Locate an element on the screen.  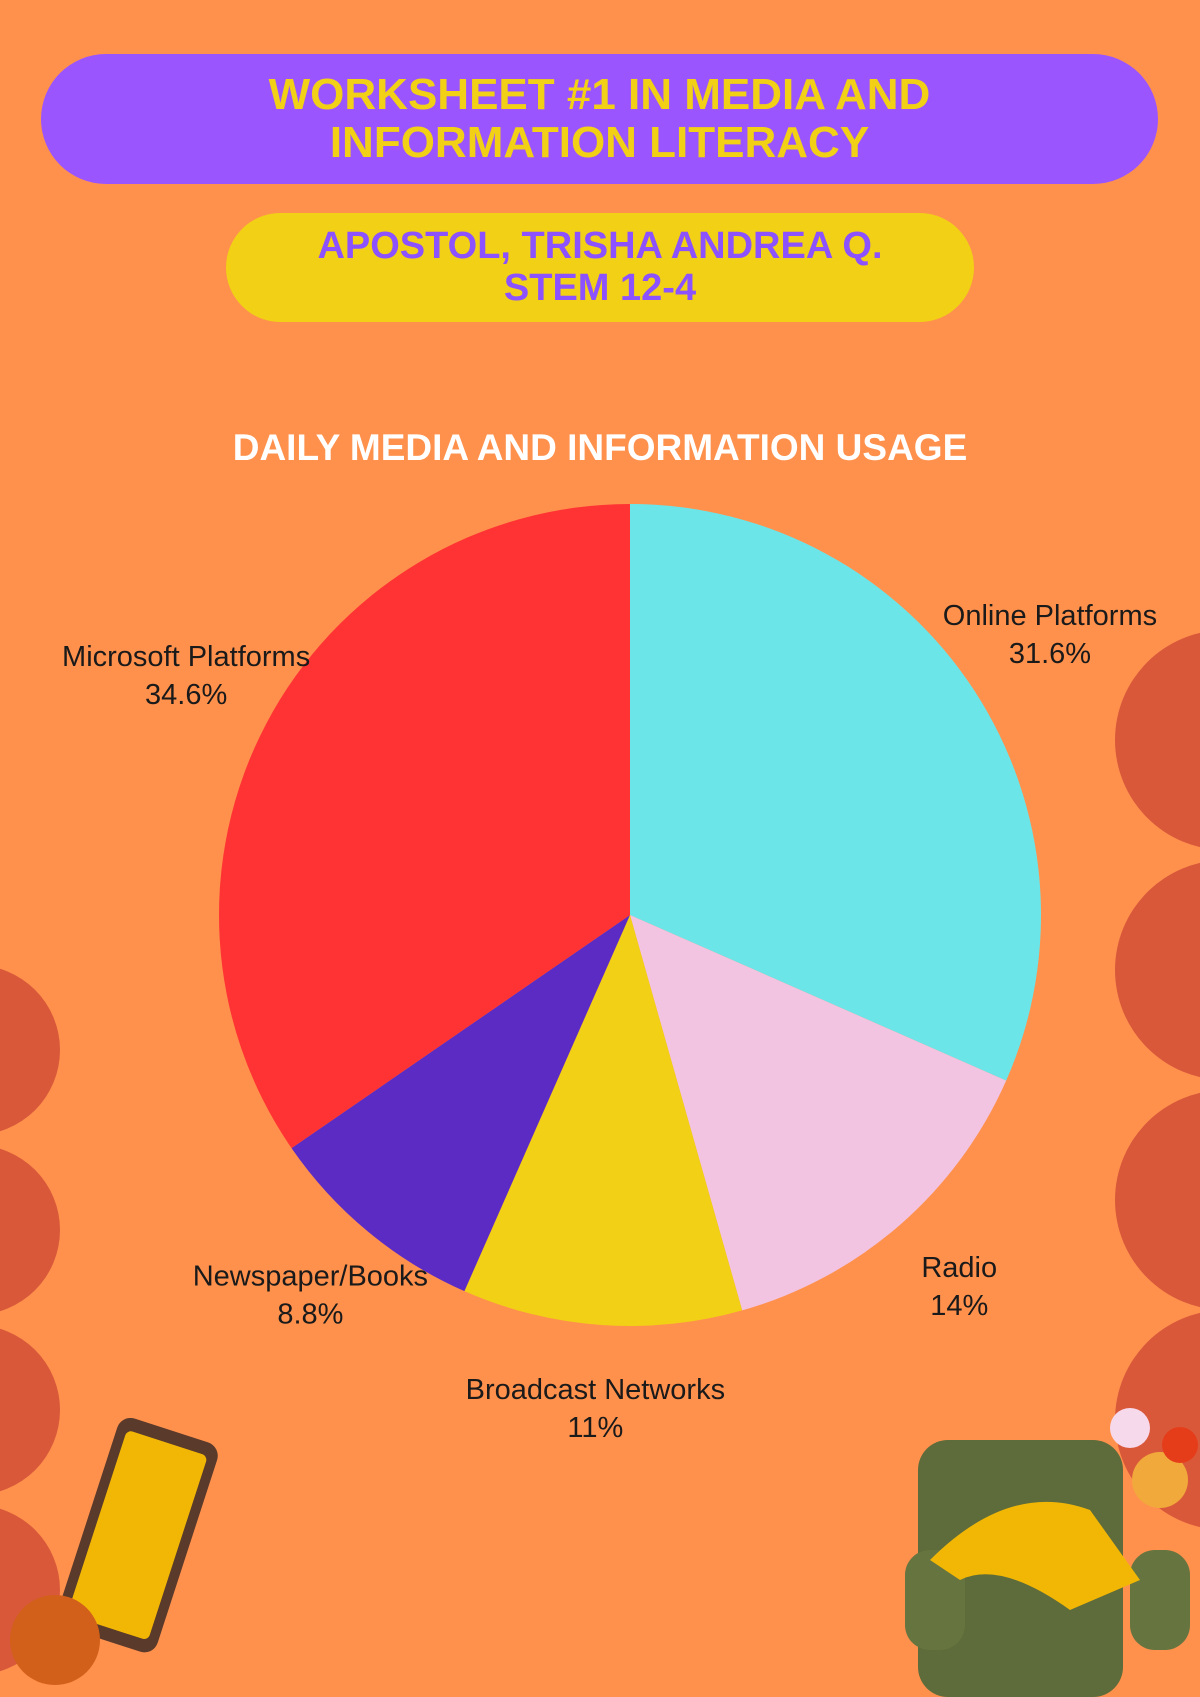
slice-label: Newspaper/Books is located at coordinates (310, 1276).